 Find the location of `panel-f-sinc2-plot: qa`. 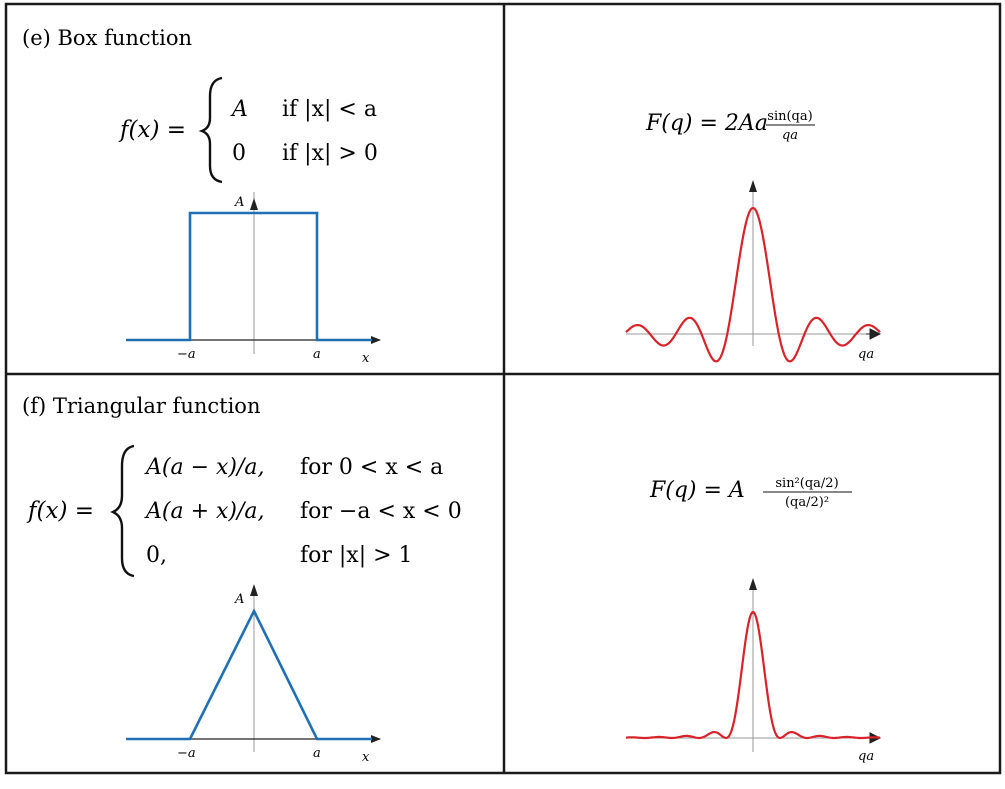

panel-f-sinc2-plot: qa is located at coordinates (754, 671).